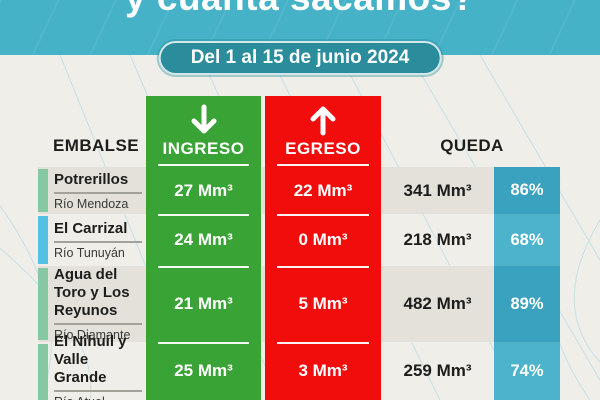  I want to click on egreso-value: 5 Mm³, so click(323, 303).